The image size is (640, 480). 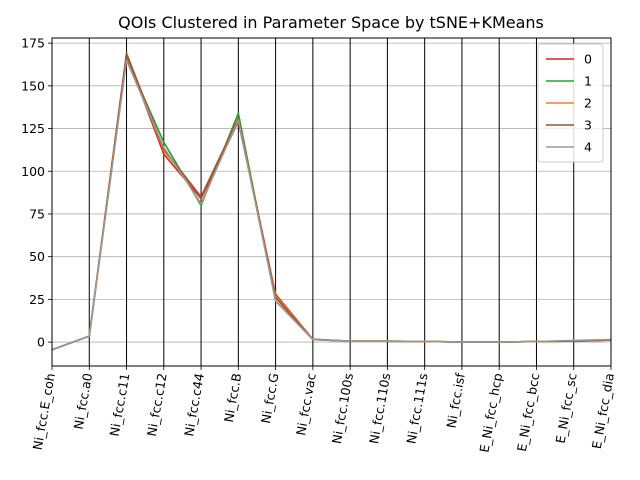 I want to click on y-tick-label: 125, so click(x=33, y=128).